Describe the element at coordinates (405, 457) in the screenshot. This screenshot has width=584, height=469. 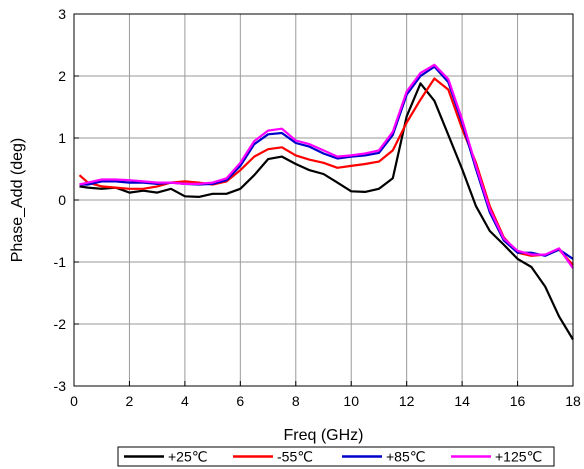
I see `legend-label: +85℃` at that location.